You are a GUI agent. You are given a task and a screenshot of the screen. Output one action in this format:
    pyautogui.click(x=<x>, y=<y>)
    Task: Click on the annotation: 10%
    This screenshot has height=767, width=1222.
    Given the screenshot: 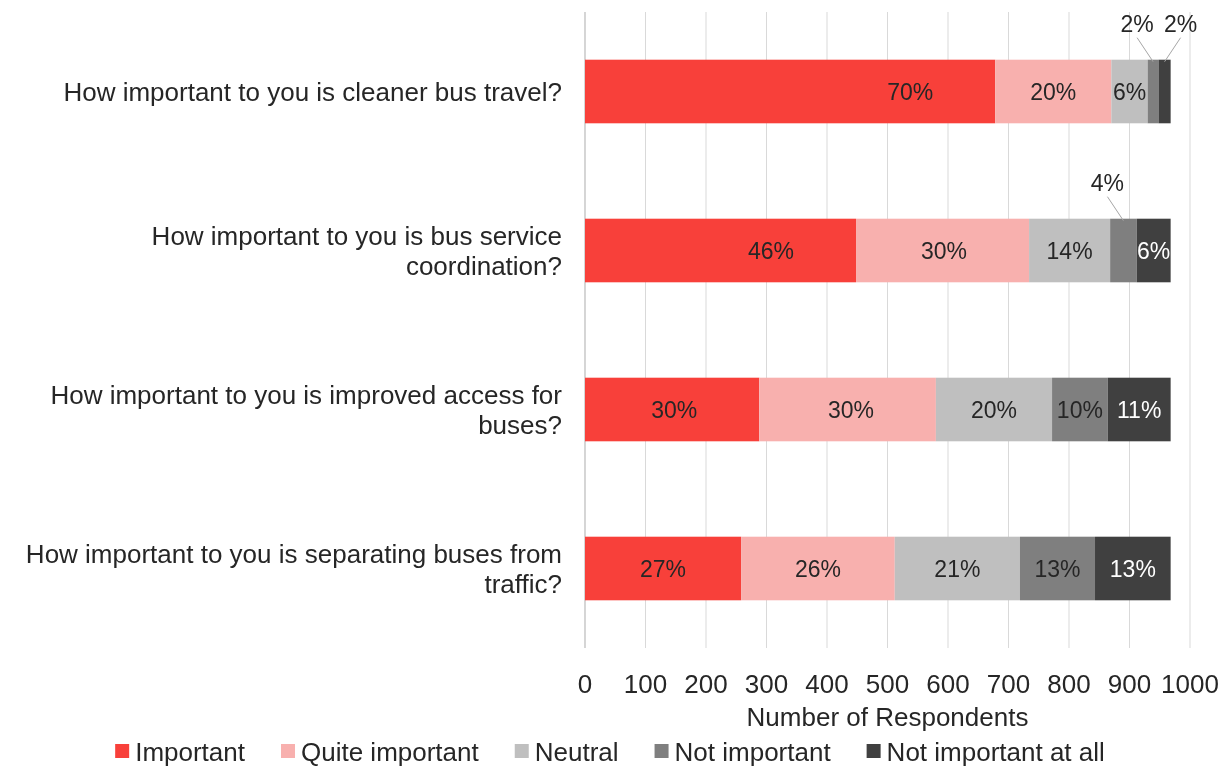 What is the action you would take?
    pyautogui.click(x=1079, y=409)
    